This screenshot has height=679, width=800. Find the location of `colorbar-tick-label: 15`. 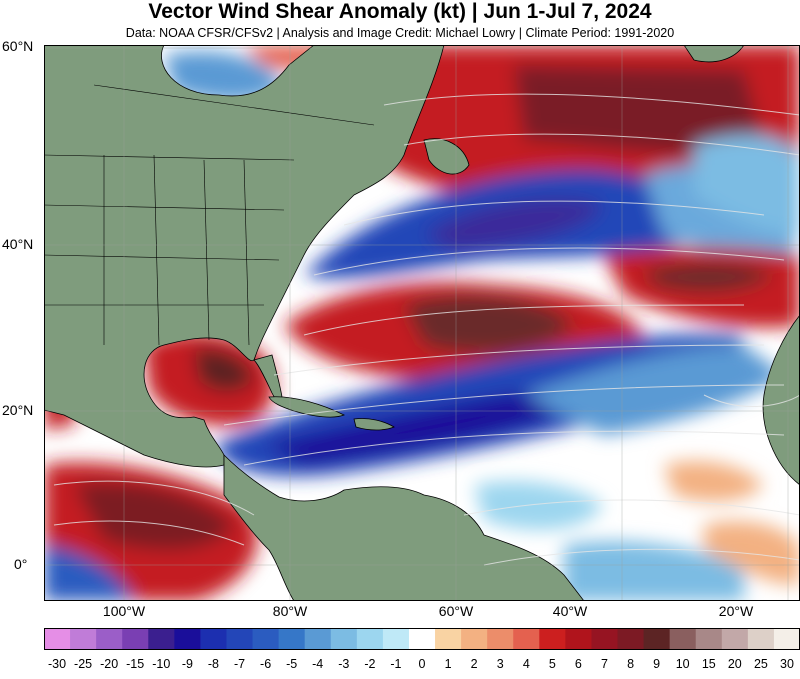

colorbar-tick-label: 15 is located at coordinates (708, 664).